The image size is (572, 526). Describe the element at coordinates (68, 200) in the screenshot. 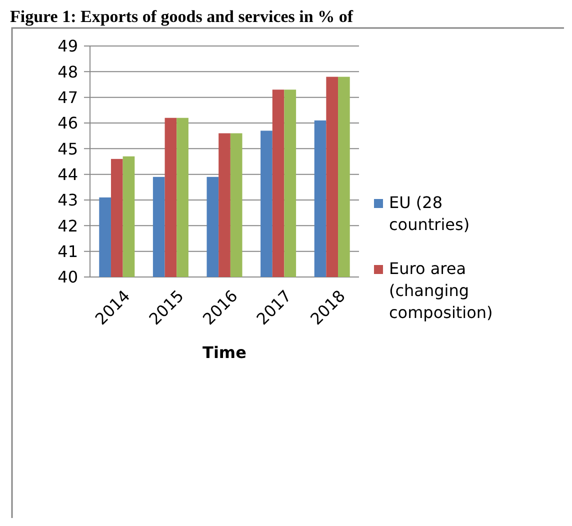

I see `y-tick-label: 43` at that location.